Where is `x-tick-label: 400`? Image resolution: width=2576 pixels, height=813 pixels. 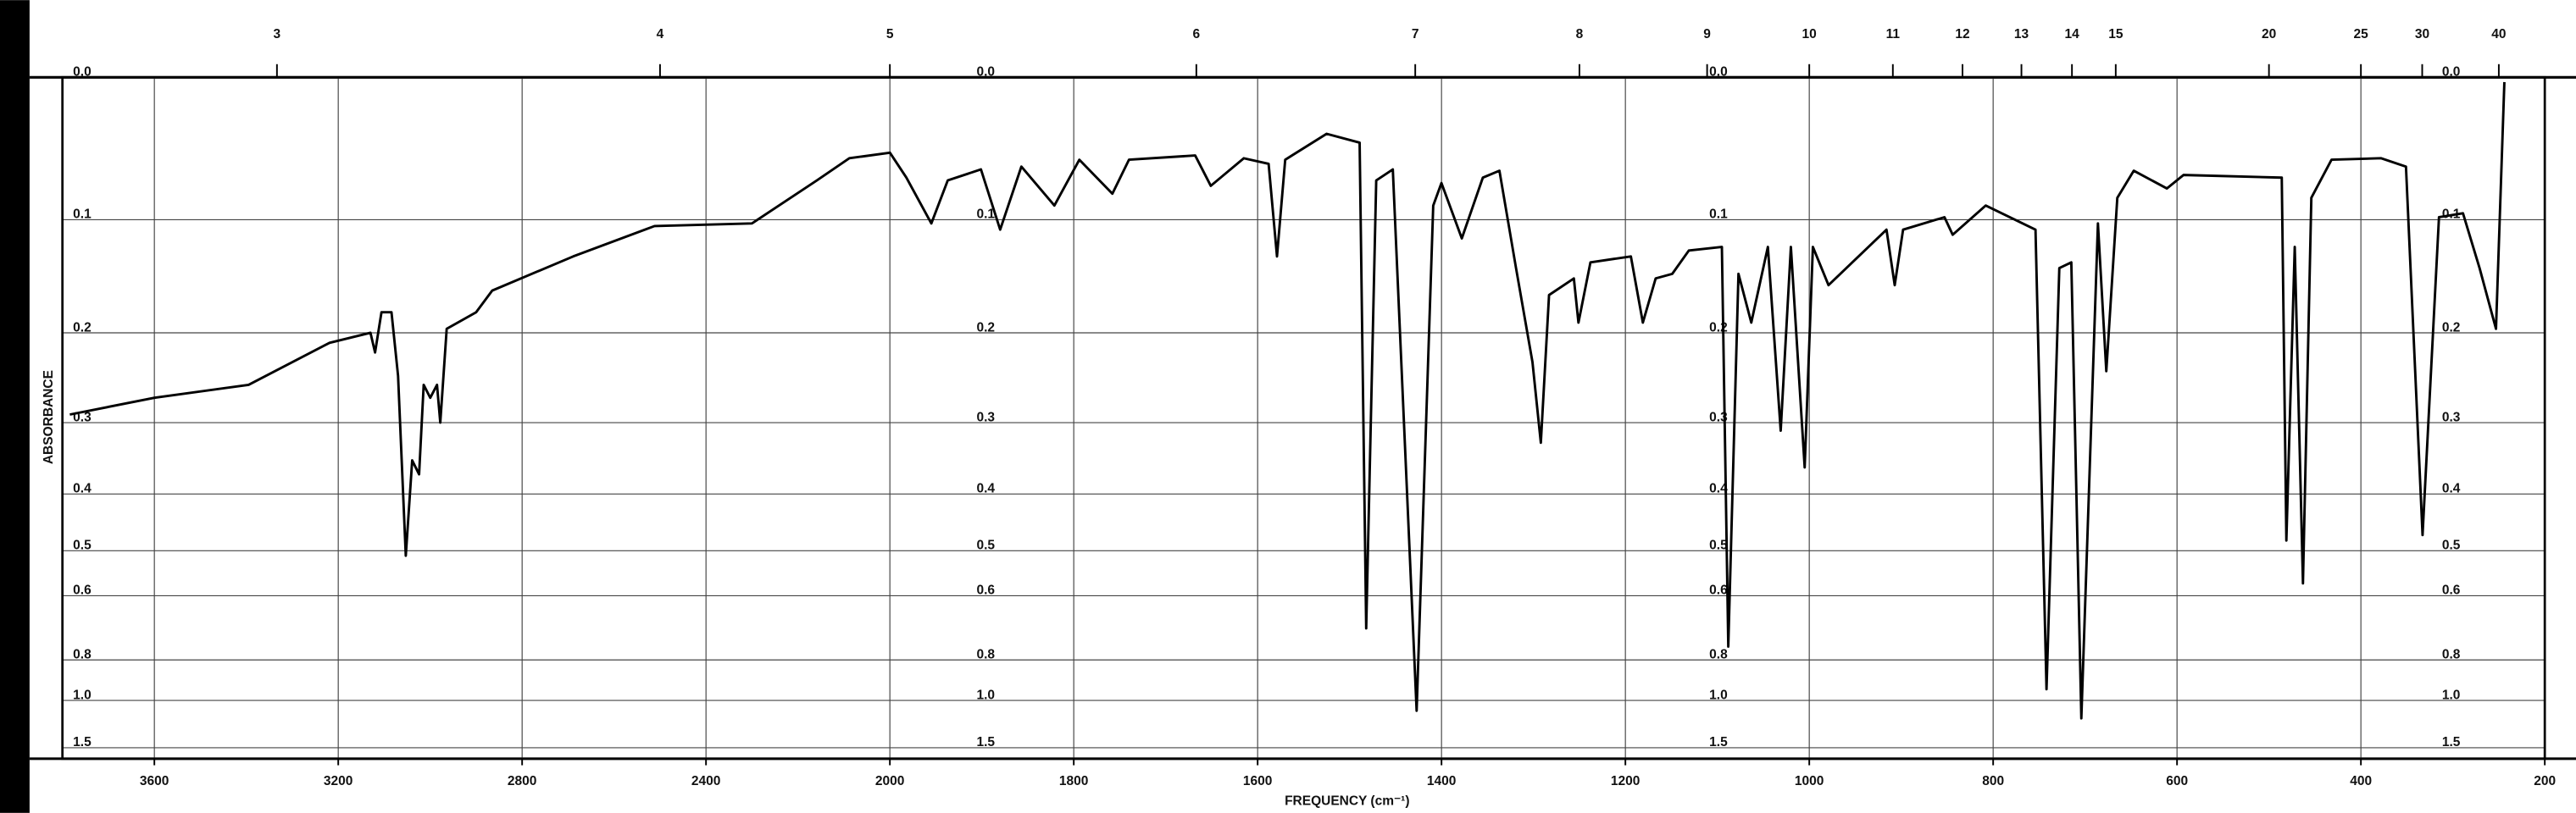
x-tick-label: 400 is located at coordinates (2361, 781).